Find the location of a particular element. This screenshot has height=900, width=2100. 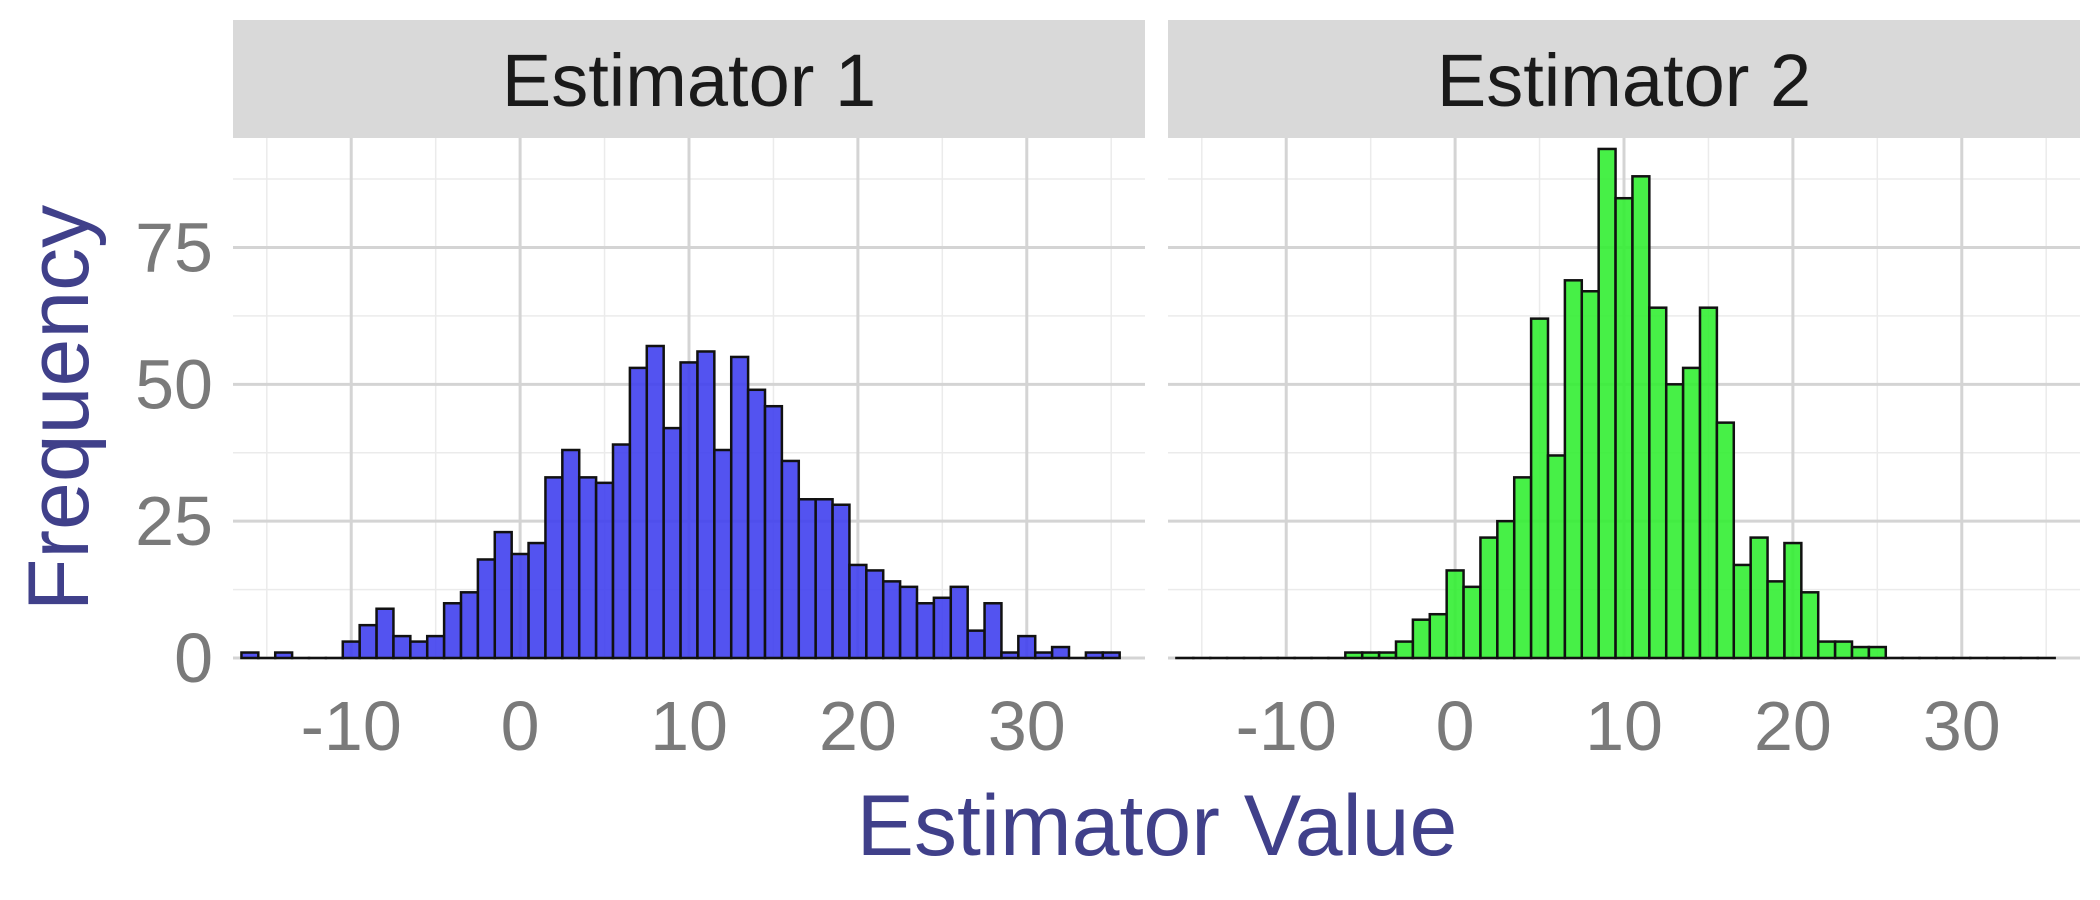

facet-strip-title: Estimator 1 is located at coordinates (689, 80).